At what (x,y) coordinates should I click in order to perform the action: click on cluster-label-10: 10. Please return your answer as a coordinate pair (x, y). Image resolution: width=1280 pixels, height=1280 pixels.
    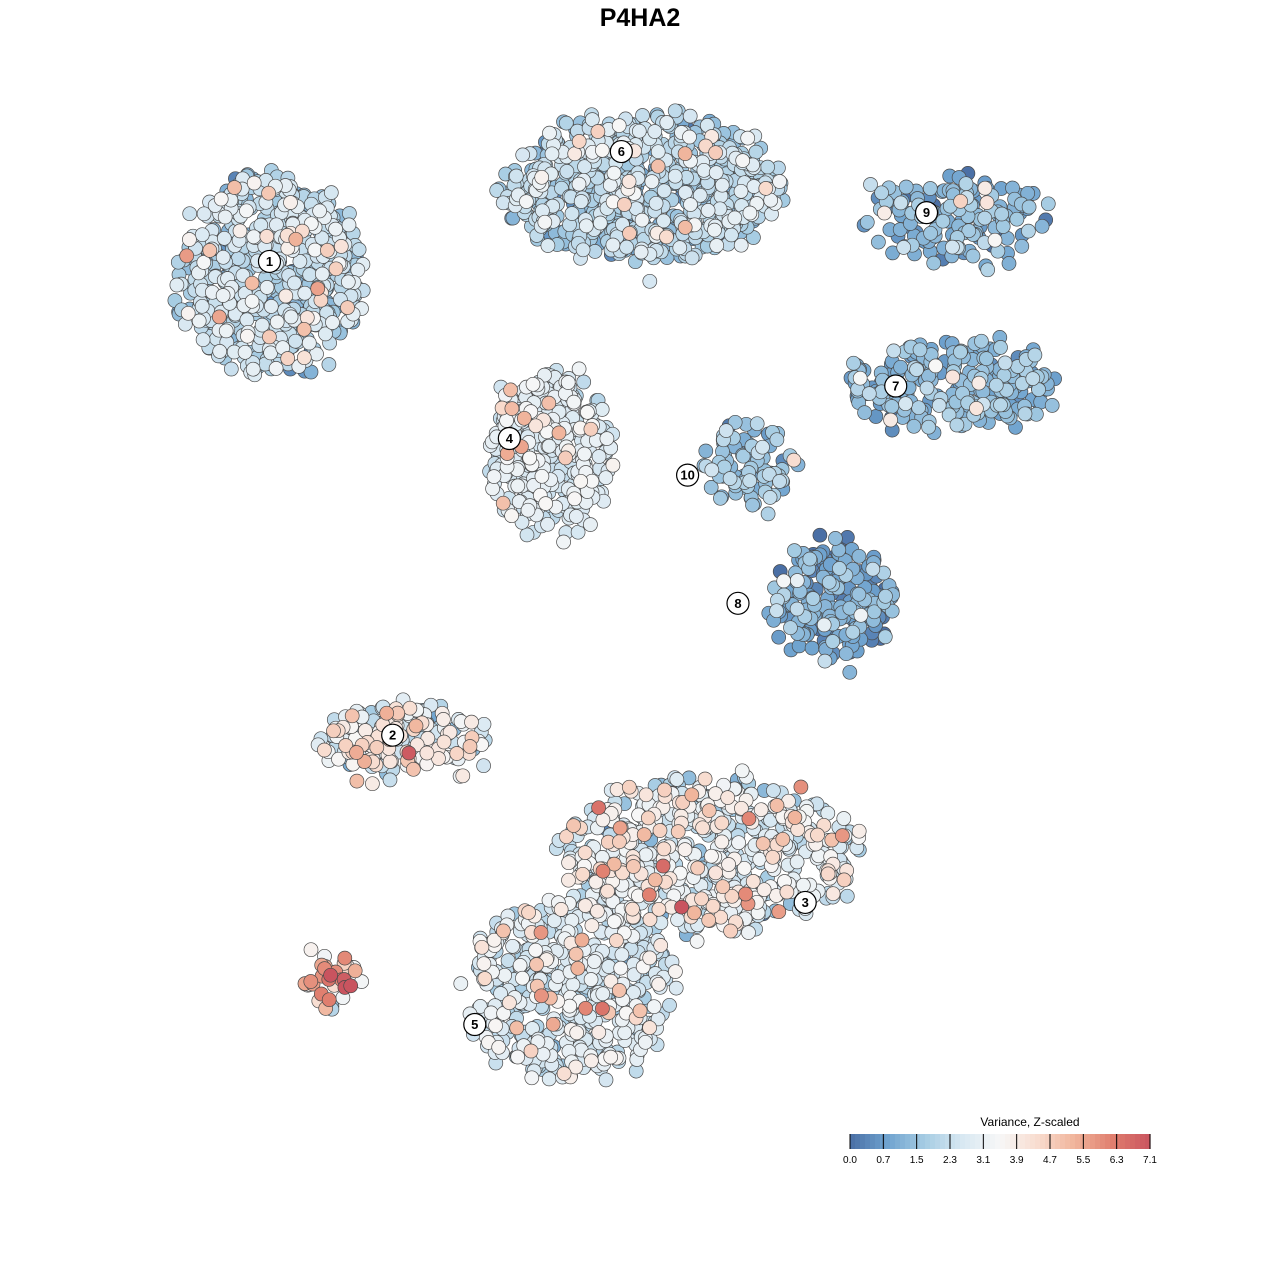
    Looking at the image, I should click on (687, 475).